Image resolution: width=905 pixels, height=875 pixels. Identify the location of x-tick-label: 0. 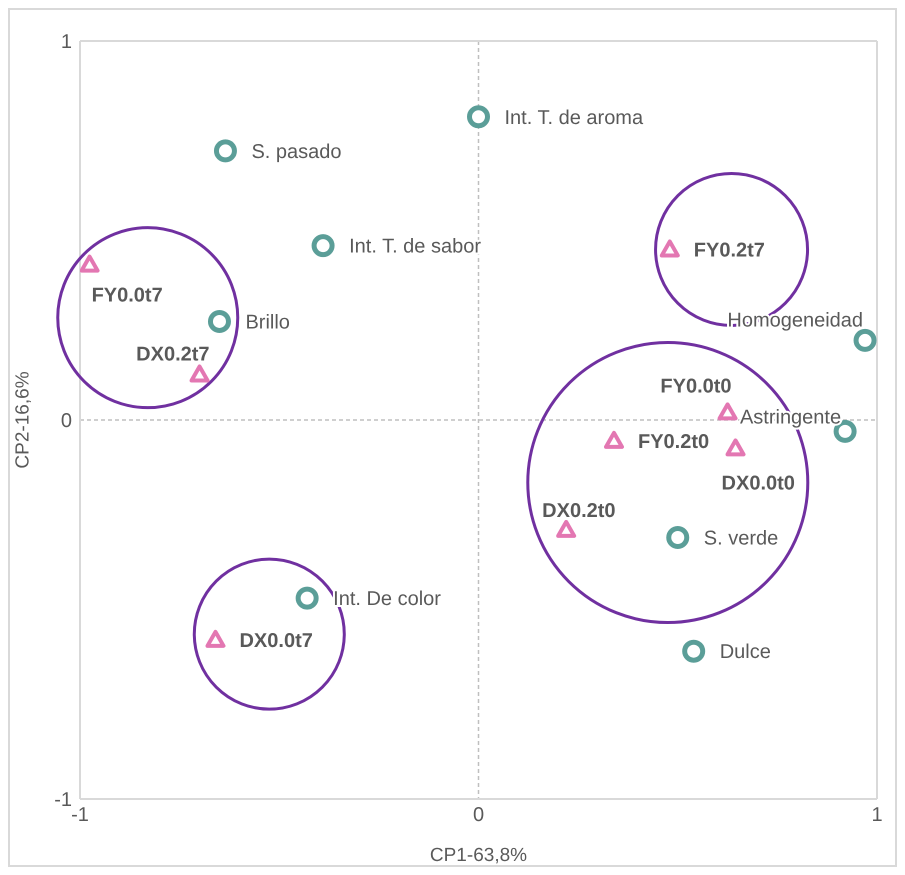
(478, 815).